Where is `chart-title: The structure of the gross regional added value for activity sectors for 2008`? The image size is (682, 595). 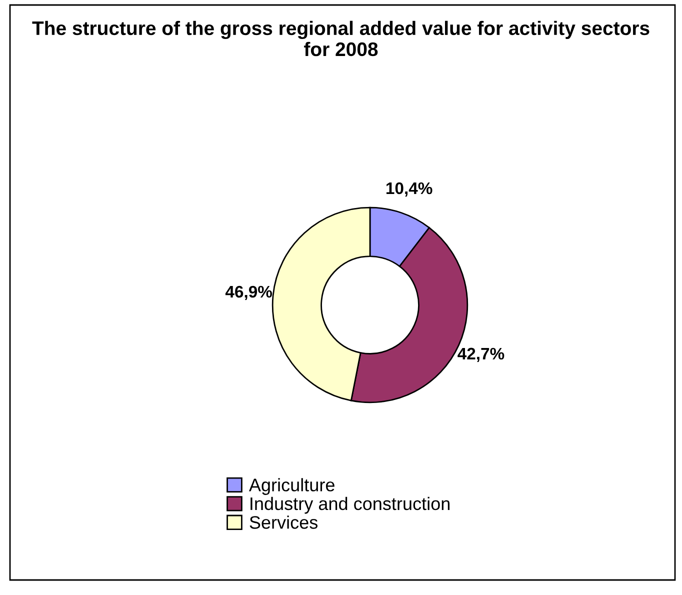
chart-title: The structure of the gross regional added value for activity sectors for 2008 is located at coordinates (341, 38).